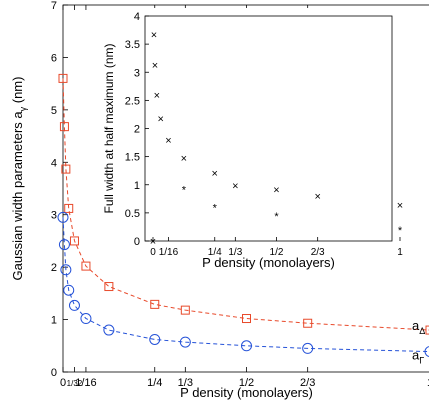 The width and height of the screenshot is (429, 403). Describe the element at coordinates (418, 327) in the screenshot. I see `main-series-label-0: aΔ` at that location.